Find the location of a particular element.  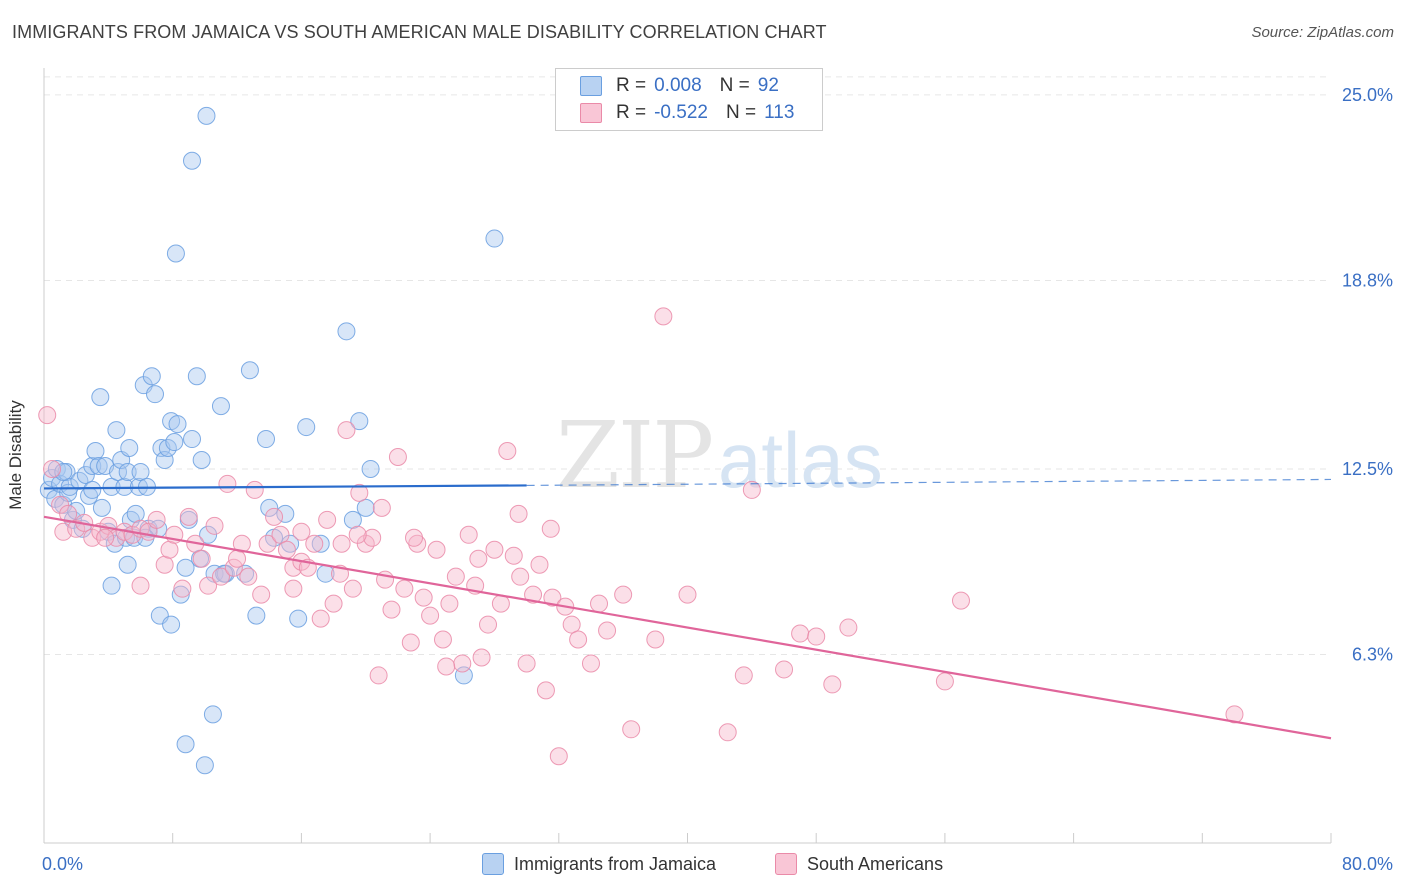

x-tick-label: 80.0% is located at coordinates (1367, 864).